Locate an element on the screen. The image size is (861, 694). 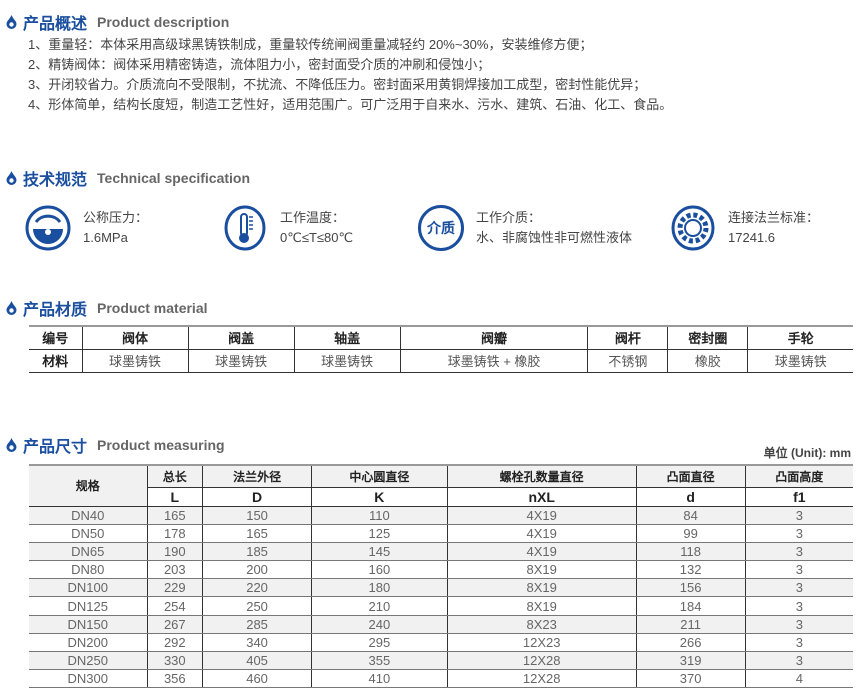
table-cell: 99 is located at coordinates (690, 533).